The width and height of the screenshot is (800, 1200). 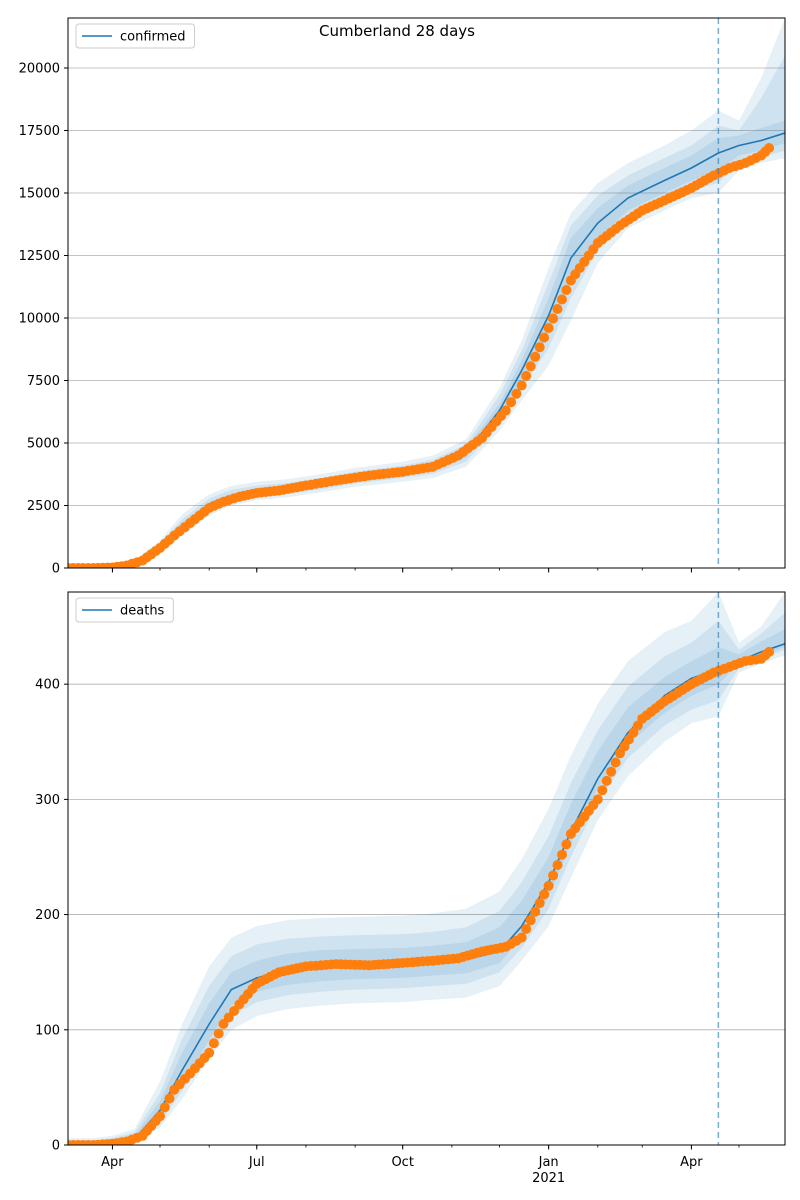 I want to click on y-tick-label: 300, so click(x=47, y=800).